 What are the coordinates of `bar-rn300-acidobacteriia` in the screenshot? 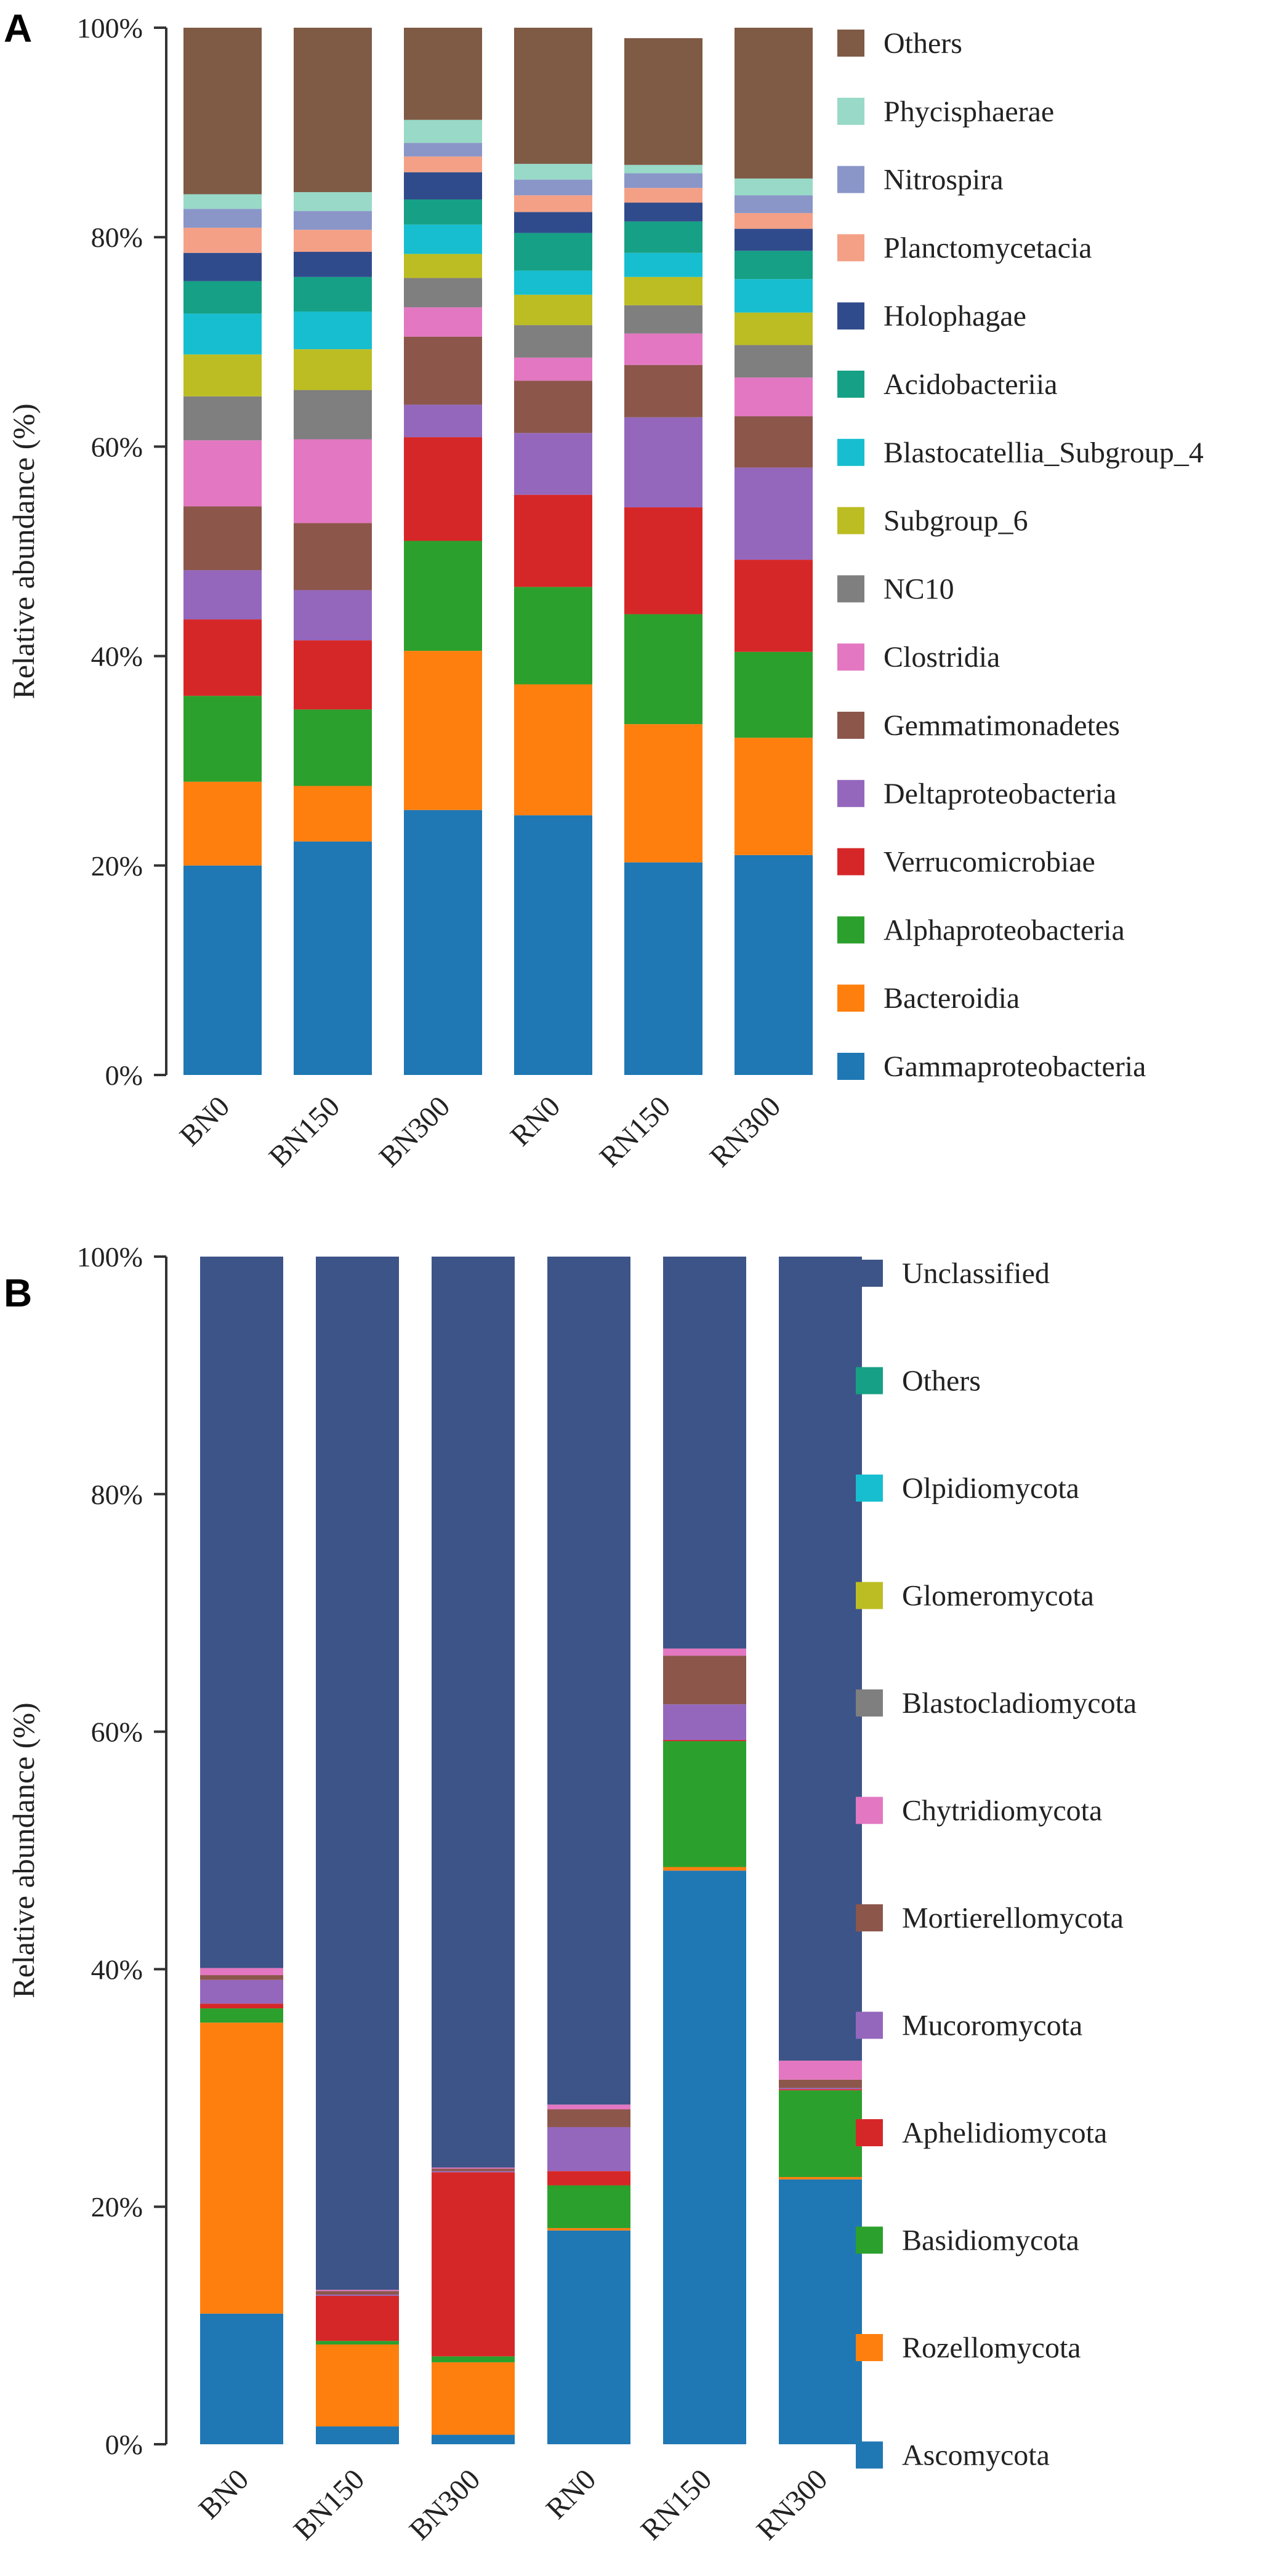 It's located at (774, 265).